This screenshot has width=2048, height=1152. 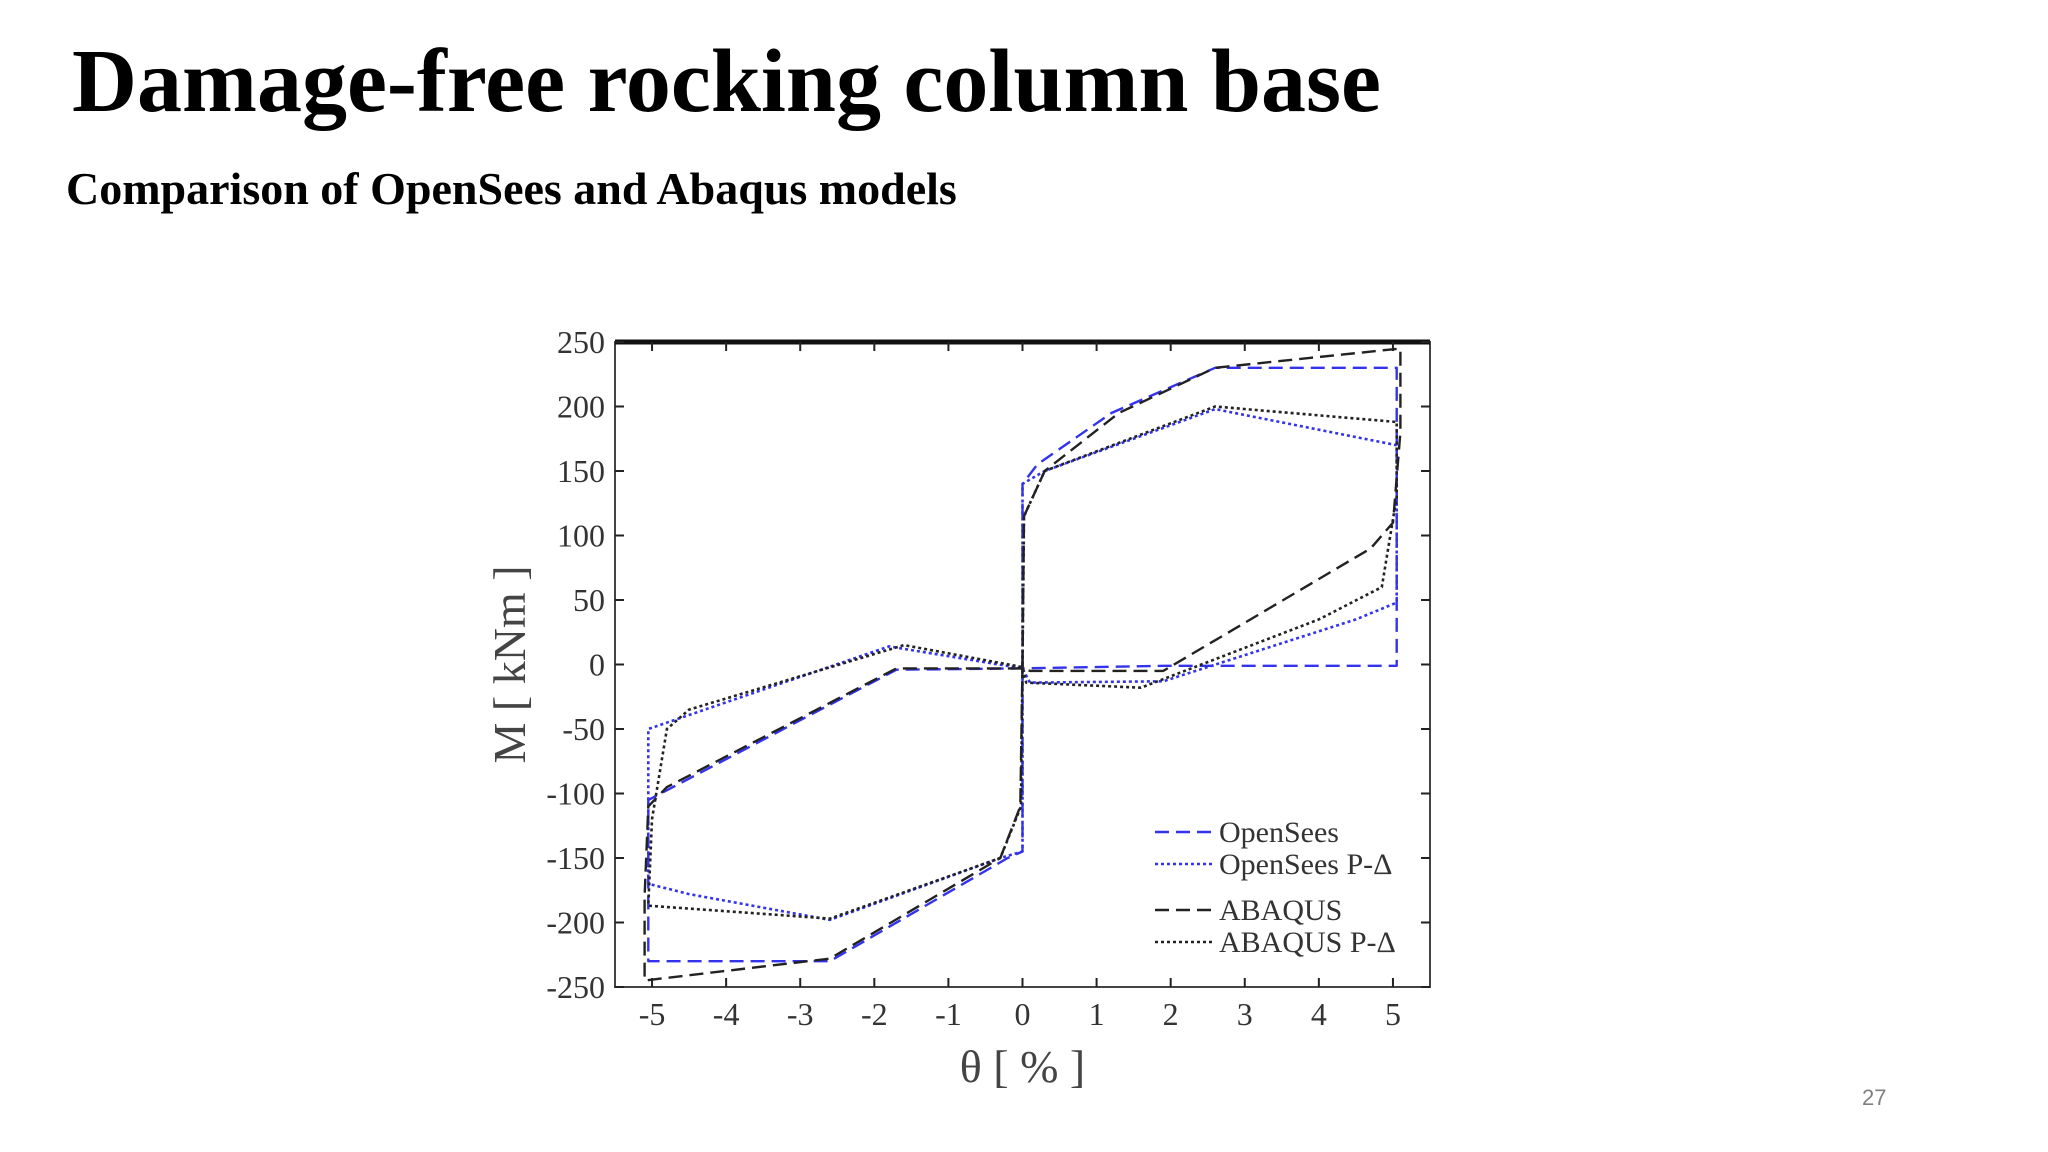 What do you see at coordinates (1307, 942) in the screenshot?
I see `legend-label-3: ABAQUS P-Δ` at bounding box center [1307, 942].